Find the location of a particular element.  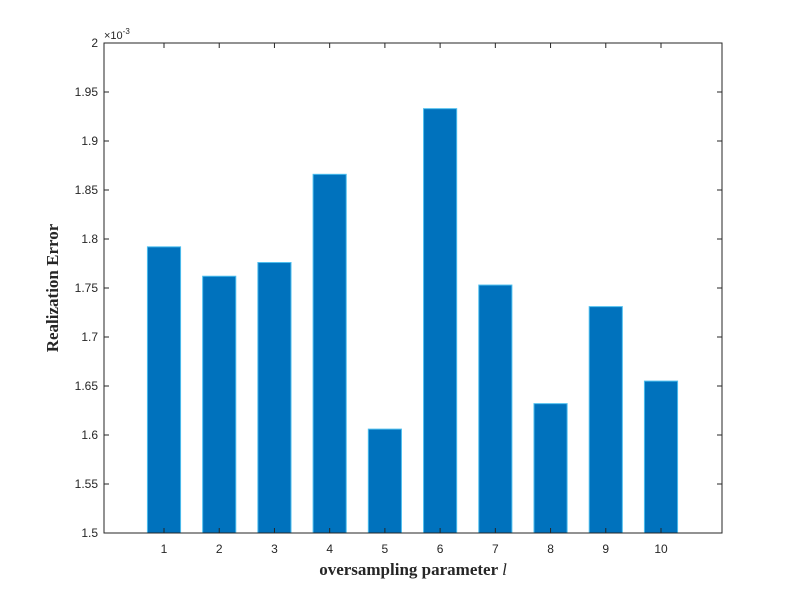

x-tick-label: 10 is located at coordinates (661, 549).